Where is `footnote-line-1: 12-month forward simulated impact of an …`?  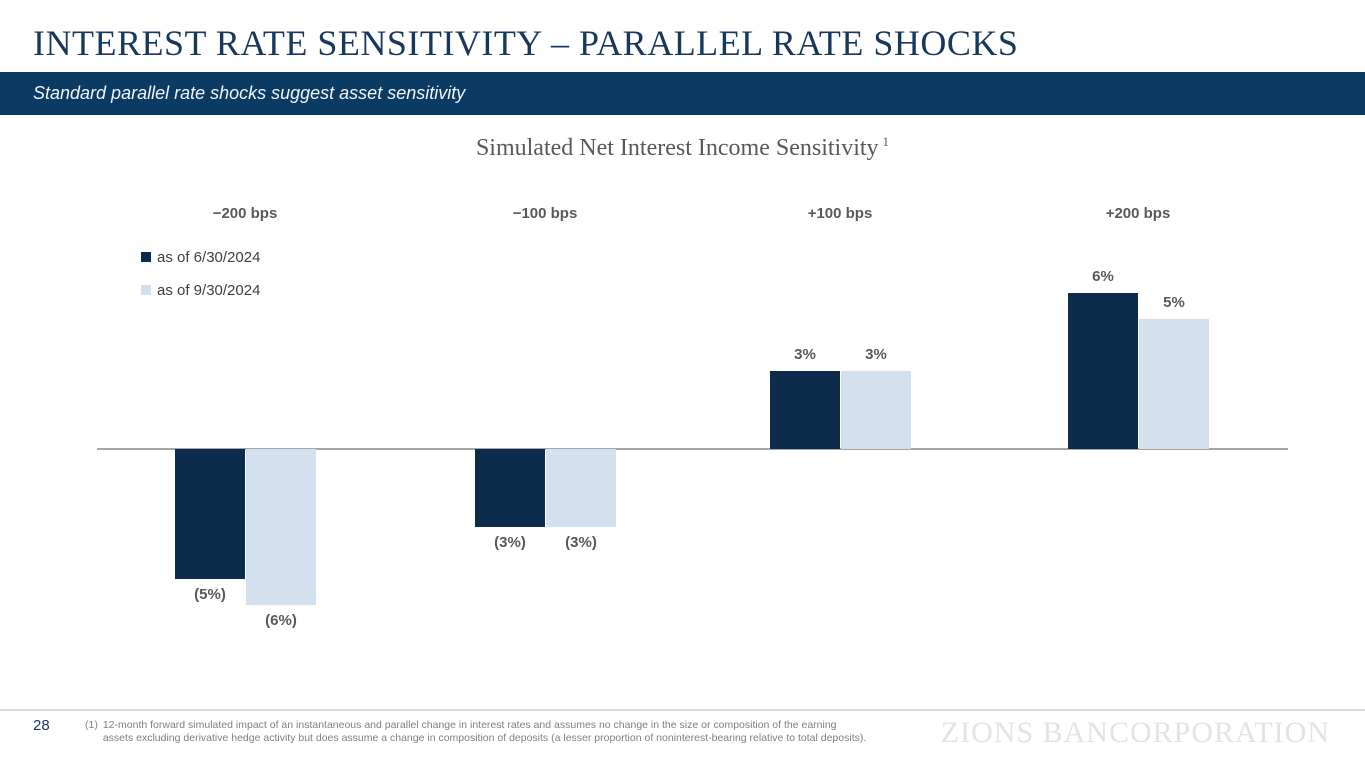 footnote-line-1: 12-month forward simulated impact of an … is located at coordinates (469, 725).